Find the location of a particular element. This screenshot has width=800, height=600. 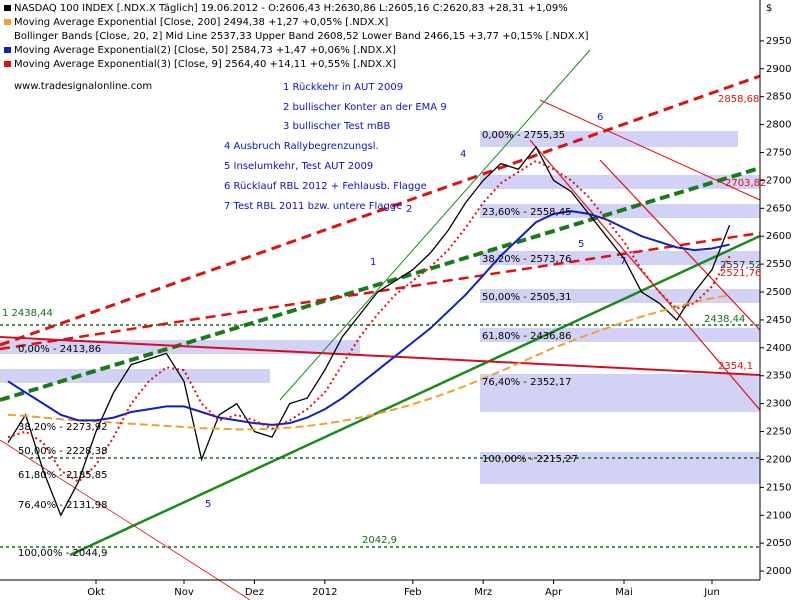

wave-label: 4 is located at coordinates (463, 154).